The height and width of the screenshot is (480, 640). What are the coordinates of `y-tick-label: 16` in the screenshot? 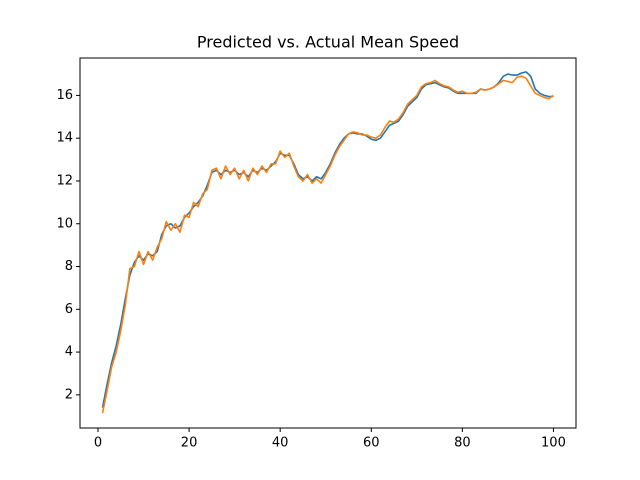 It's located at (64, 95).